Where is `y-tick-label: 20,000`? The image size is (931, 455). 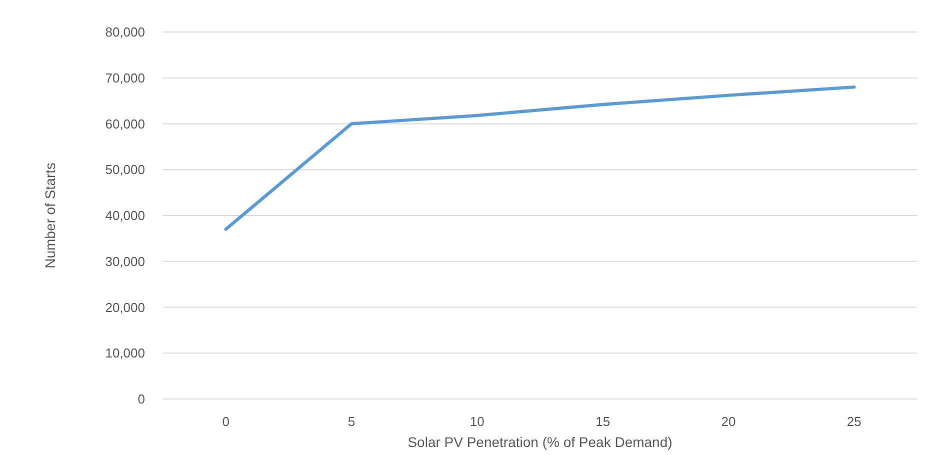
y-tick-label: 20,000 is located at coordinates (125, 307).